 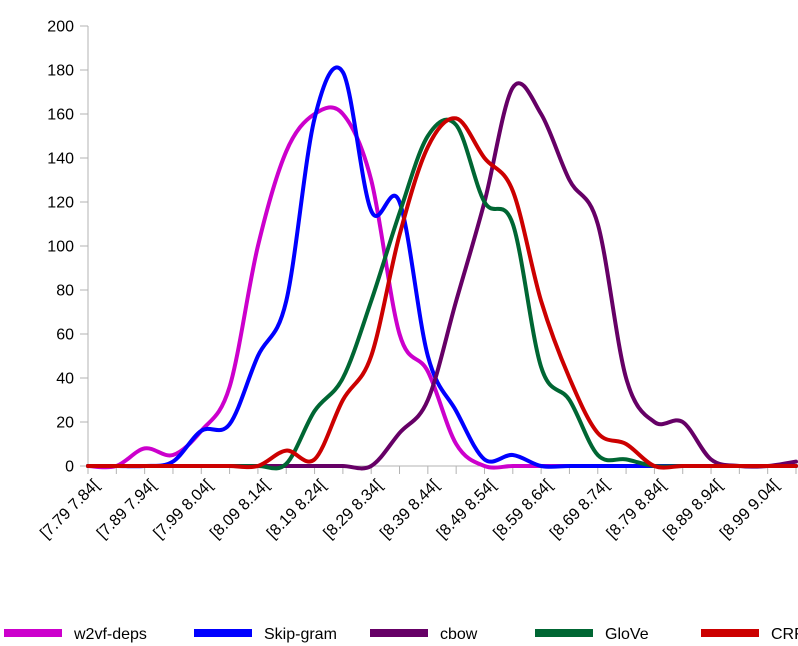 I want to click on legend-item: CRF, so click(x=749, y=634).